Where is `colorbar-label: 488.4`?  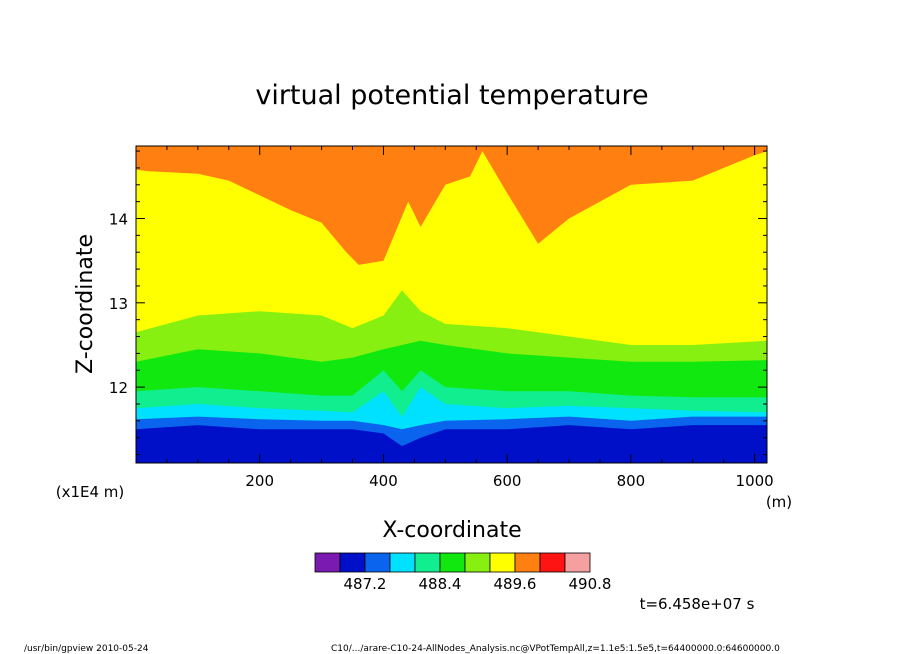 colorbar-label: 488.4 is located at coordinates (440, 584).